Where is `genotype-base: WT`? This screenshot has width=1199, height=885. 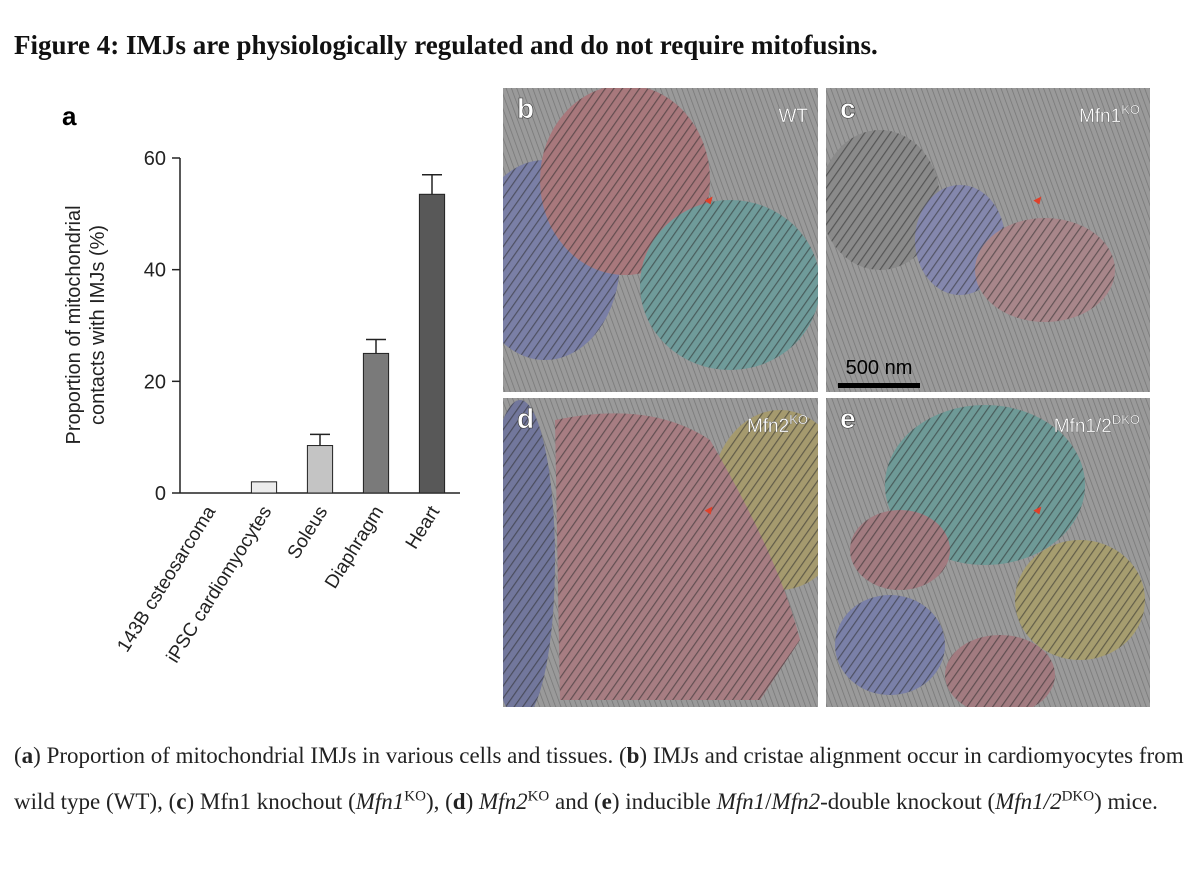 genotype-base: WT is located at coordinates (793, 116).